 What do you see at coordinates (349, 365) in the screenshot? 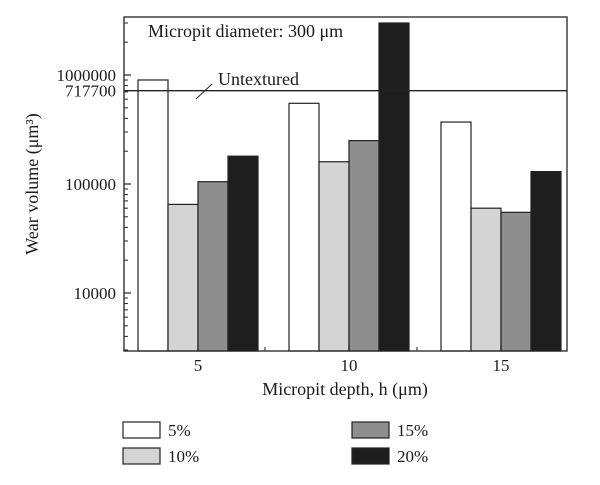
I see `x-tick-label: 10` at bounding box center [349, 365].